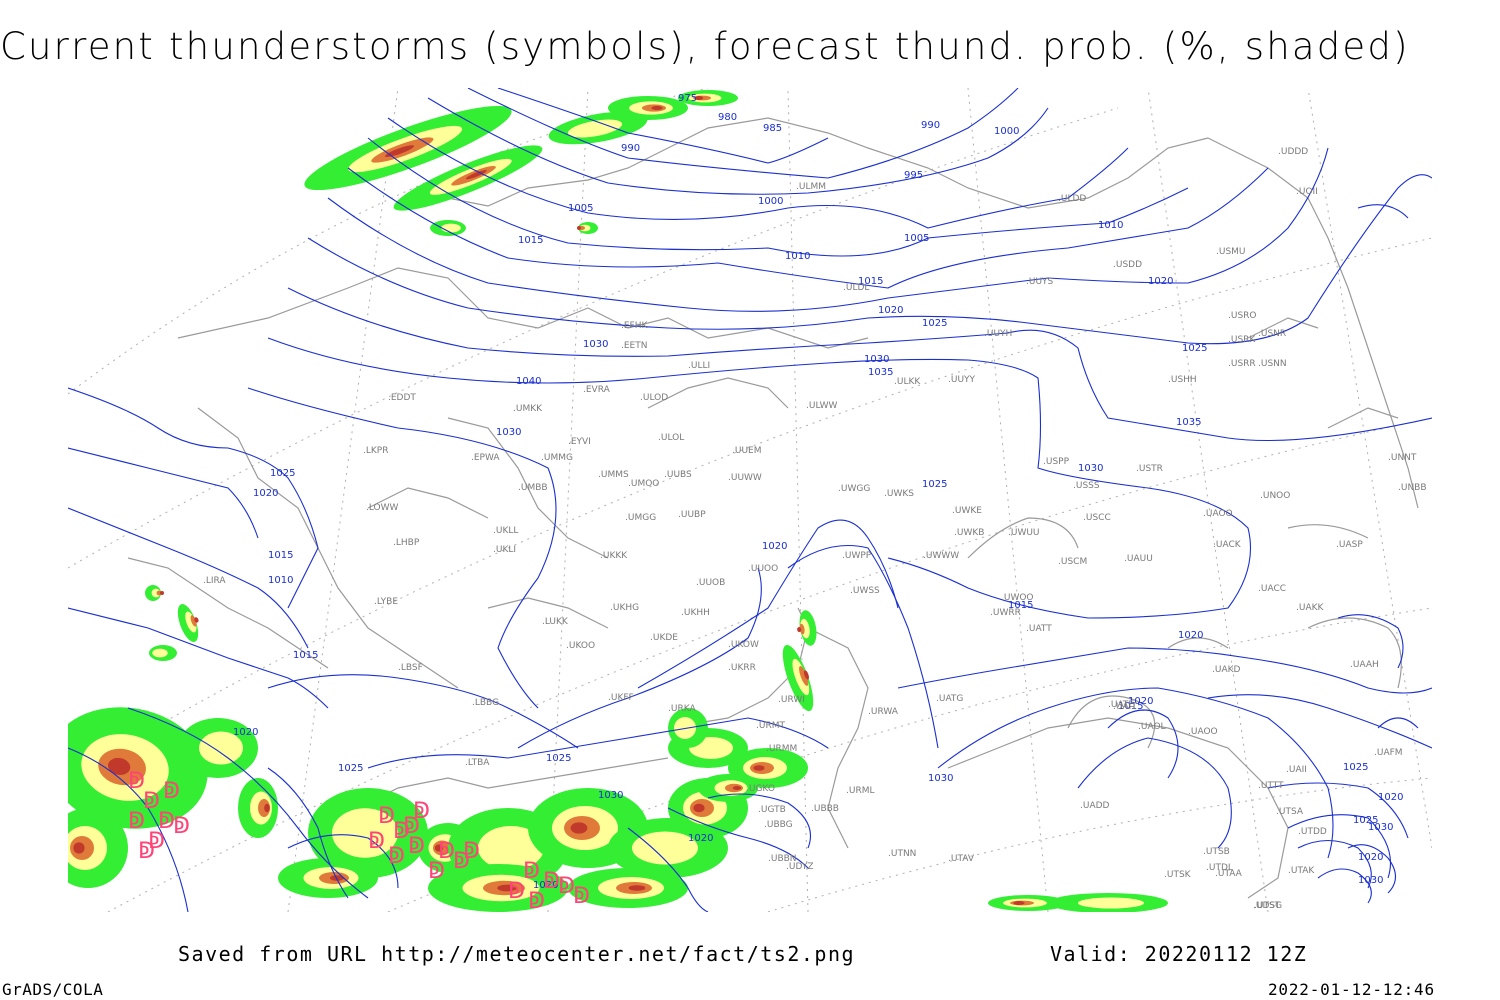  What do you see at coordinates (695, 613) in the screenshot?
I see `station-label: .UKHH` at bounding box center [695, 613].